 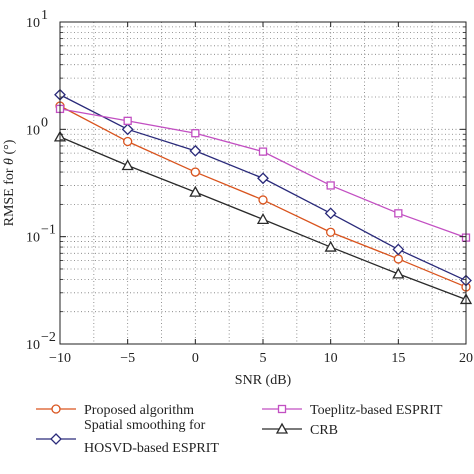 I want to click on y-axis-label-main: RMSE for, so click(x=9, y=195).